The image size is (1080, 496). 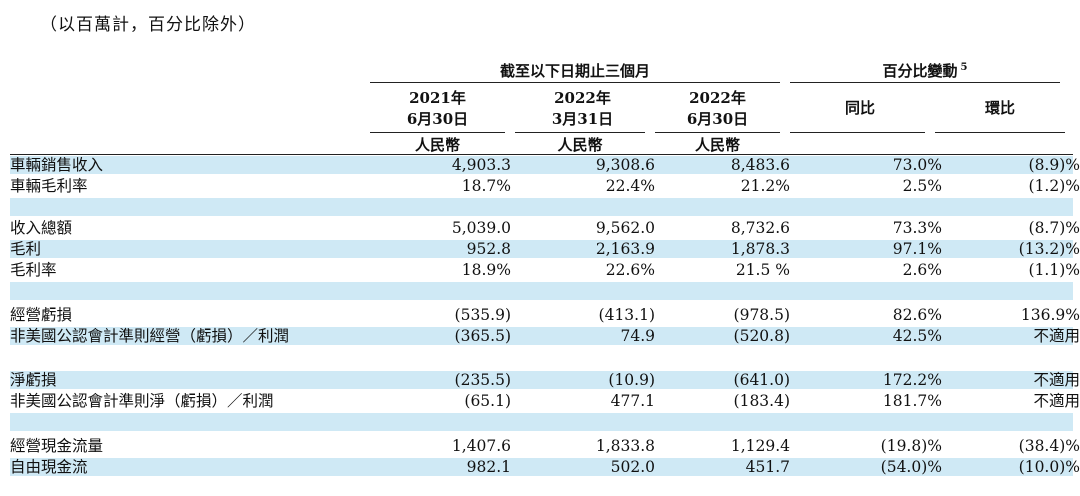 I want to click on yoy-label: 同比, so click(x=859, y=108).